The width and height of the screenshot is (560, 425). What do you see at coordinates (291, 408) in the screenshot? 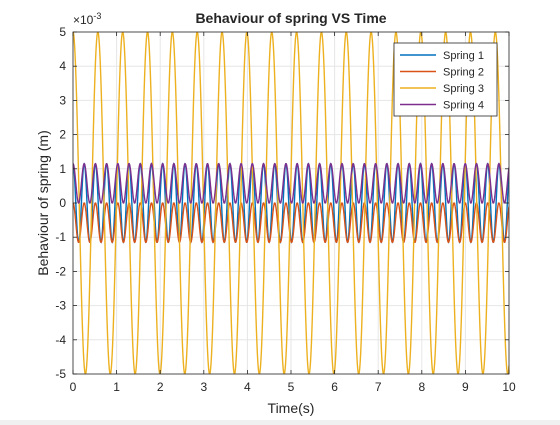
I see `x-axis-label: Time(s)` at bounding box center [291, 408].